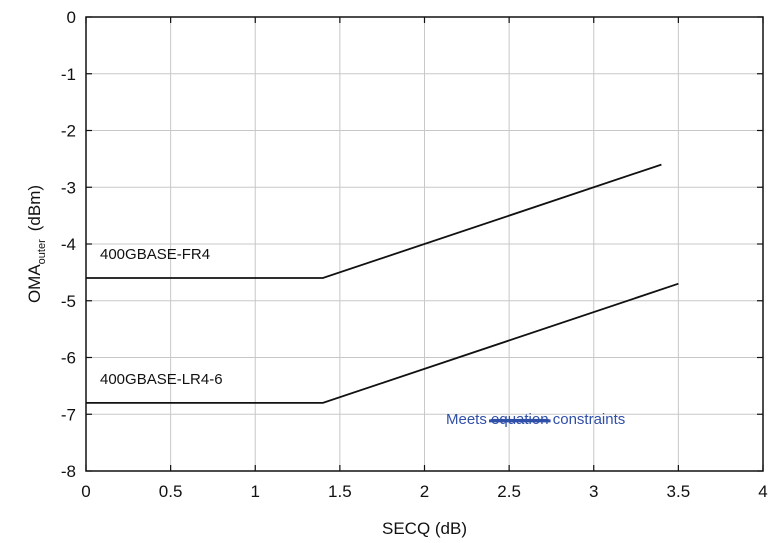 The image size is (777, 543). I want to click on x-tick-label: 0, so click(85, 491).